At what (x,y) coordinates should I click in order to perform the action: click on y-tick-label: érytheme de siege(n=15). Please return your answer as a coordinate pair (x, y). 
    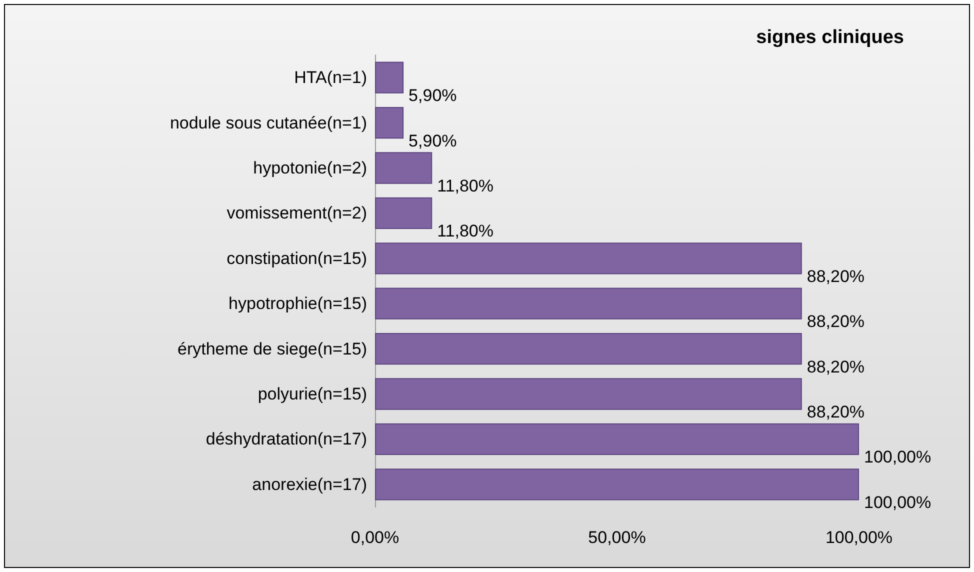
    Looking at the image, I should click on (272, 348).